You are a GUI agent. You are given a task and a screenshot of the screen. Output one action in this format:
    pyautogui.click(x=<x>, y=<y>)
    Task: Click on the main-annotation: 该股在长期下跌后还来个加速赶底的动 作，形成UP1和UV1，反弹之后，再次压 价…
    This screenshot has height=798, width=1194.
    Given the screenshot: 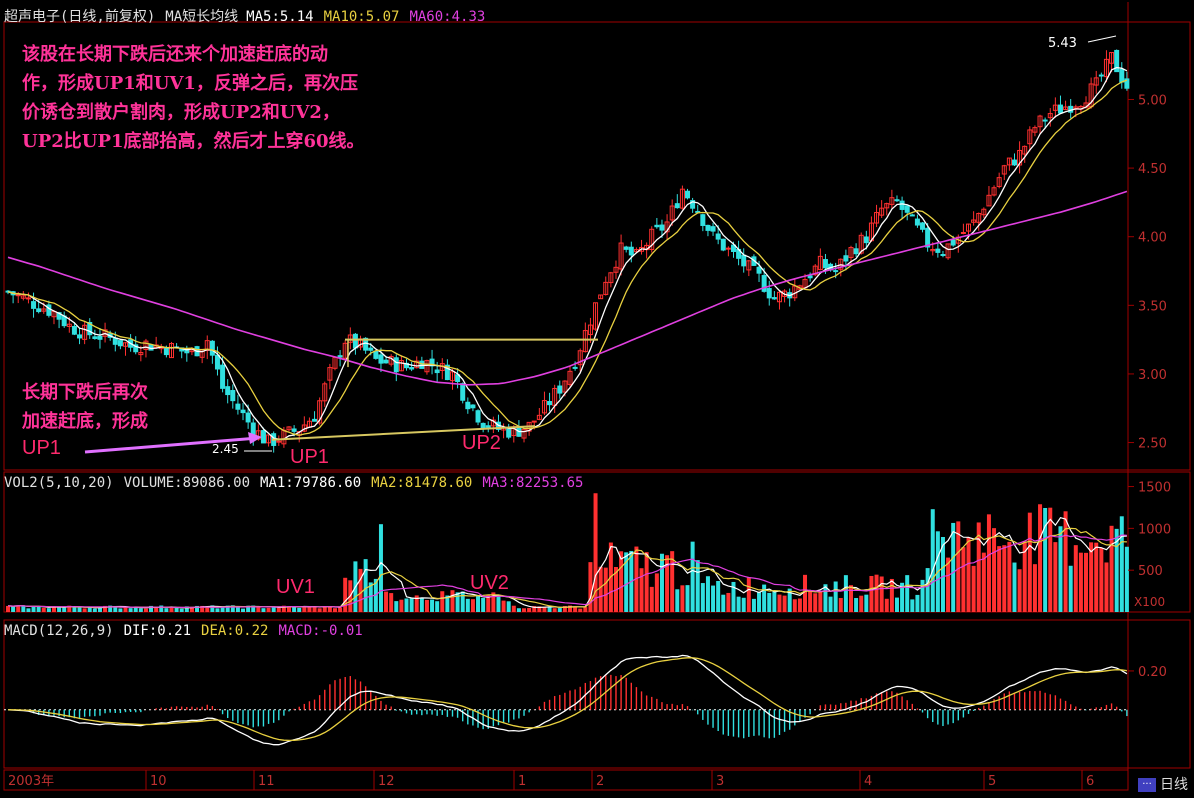 What is the action you would take?
    pyautogui.click(x=193, y=98)
    